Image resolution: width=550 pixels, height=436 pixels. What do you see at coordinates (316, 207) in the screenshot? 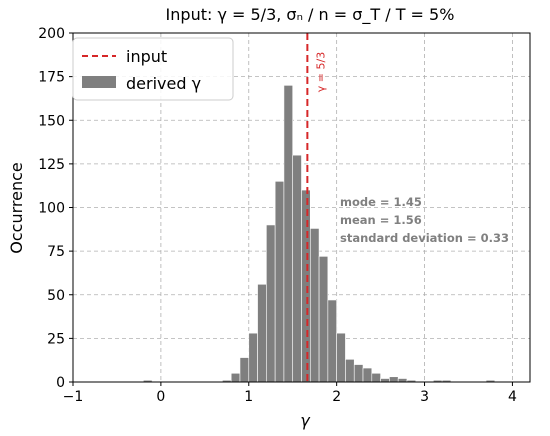
I see `input-line-group: γ = 5/3` at bounding box center [316, 207].